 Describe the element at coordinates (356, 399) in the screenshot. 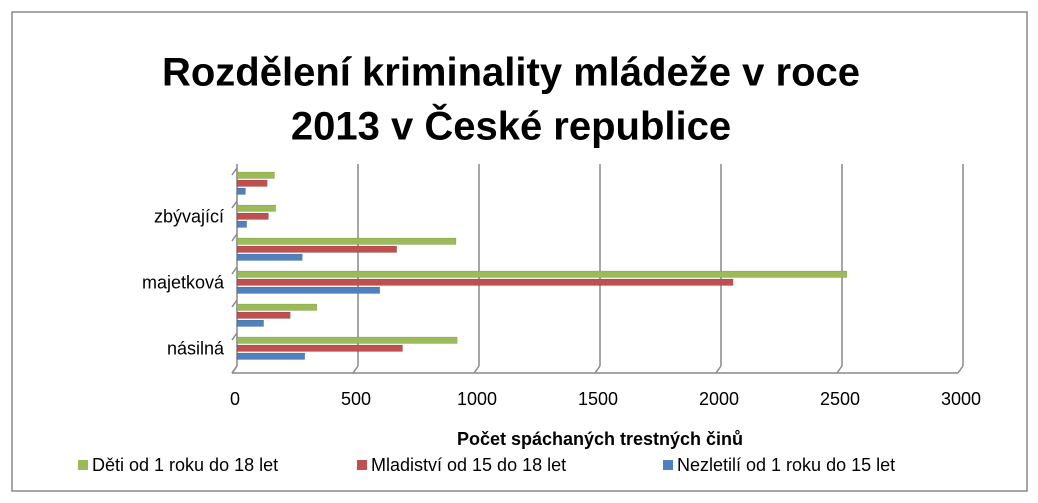

I see `x-tick-label: 500` at that location.